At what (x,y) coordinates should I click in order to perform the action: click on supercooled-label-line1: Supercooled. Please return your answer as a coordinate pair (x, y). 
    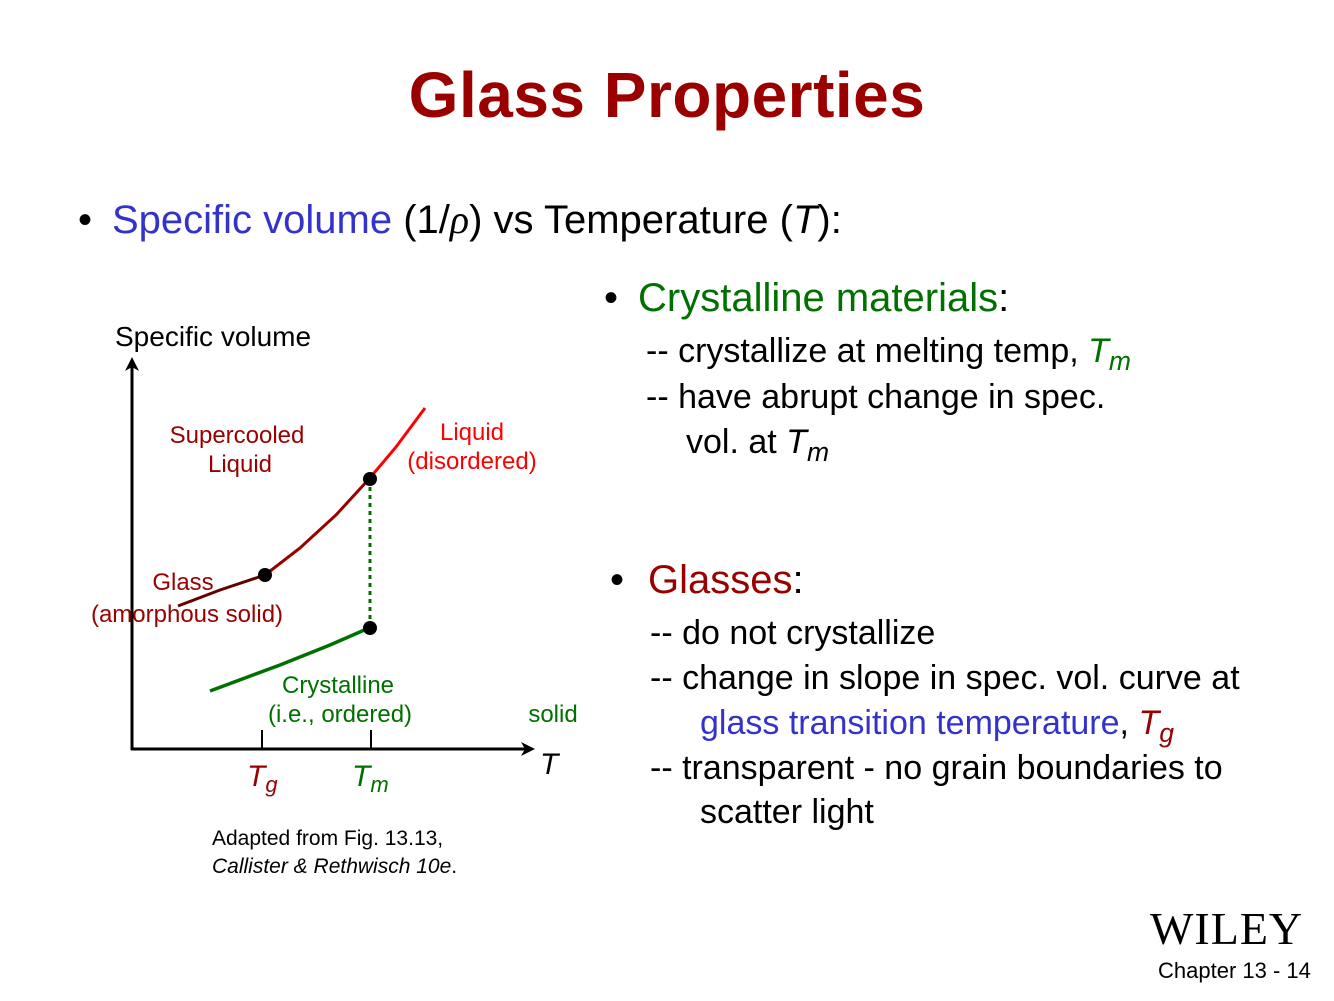
    Looking at the image, I should click on (237, 435).